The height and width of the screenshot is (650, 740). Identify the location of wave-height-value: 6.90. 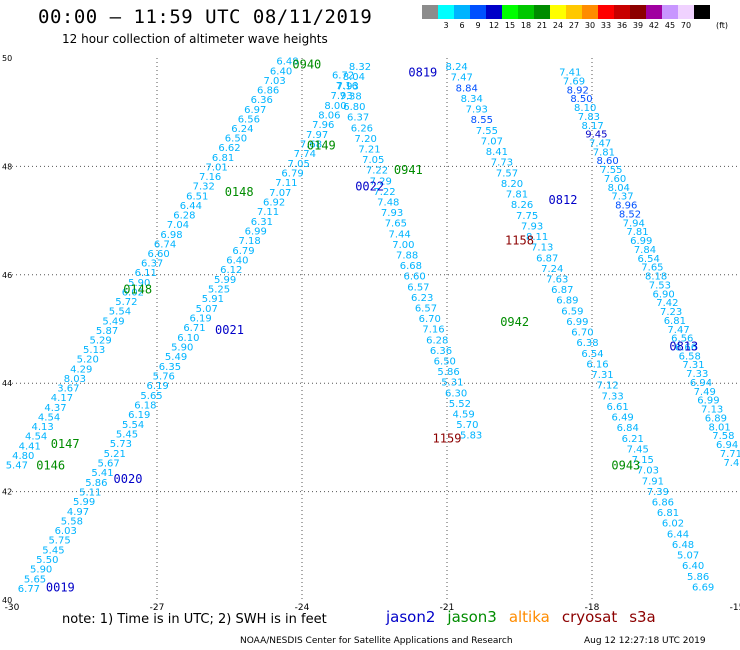
(663, 294).